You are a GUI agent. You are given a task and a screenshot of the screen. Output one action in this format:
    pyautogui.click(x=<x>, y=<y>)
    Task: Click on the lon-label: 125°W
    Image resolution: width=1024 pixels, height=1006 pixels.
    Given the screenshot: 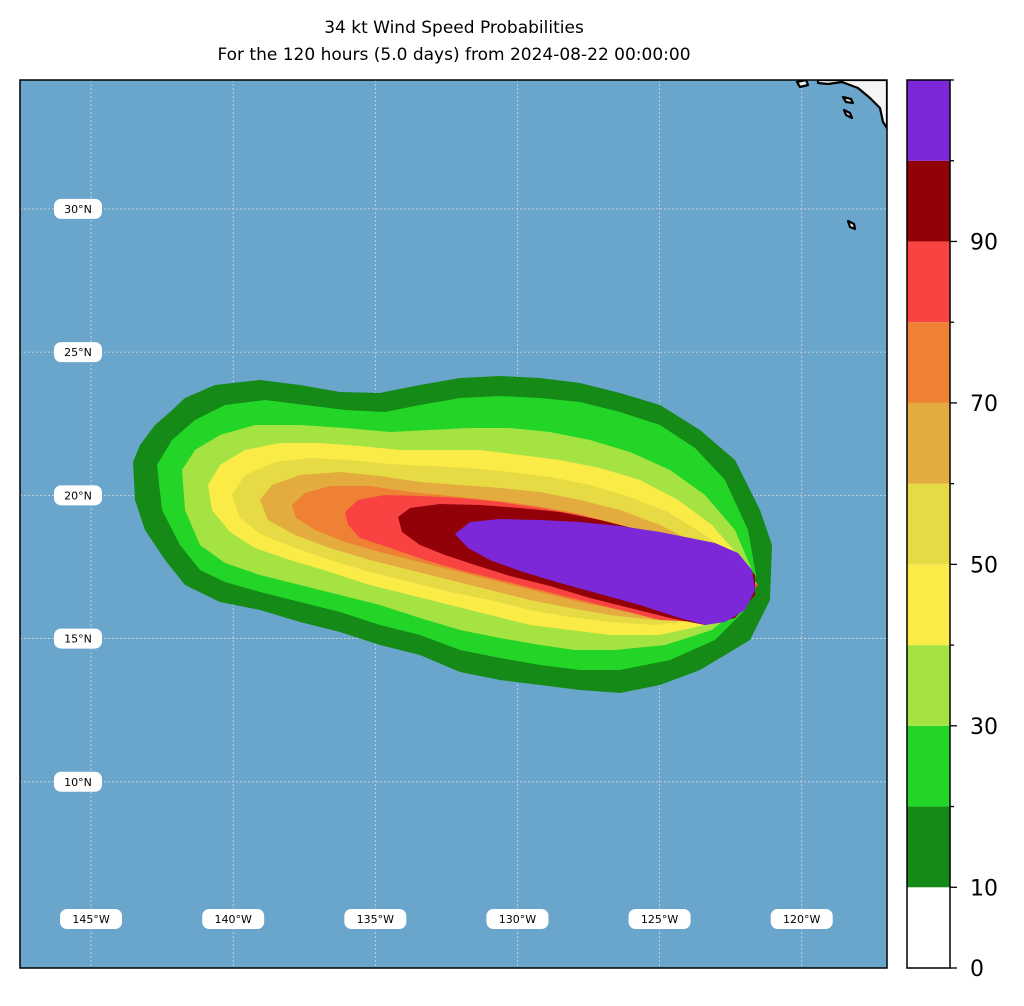 What is the action you would take?
    pyautogui.click(x=659, y=919)
    